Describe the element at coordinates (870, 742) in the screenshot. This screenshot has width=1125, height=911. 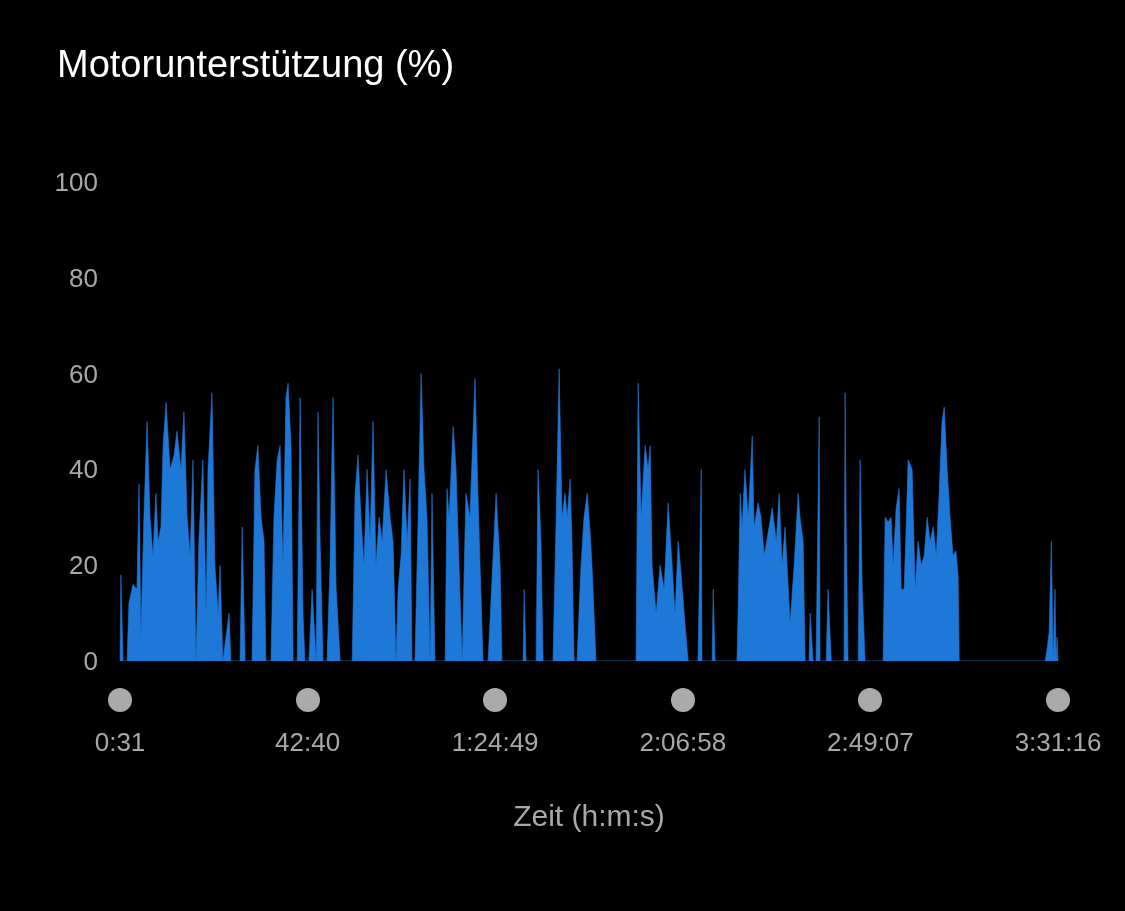
I see `x-tick-label: 2:49:07` at that location.